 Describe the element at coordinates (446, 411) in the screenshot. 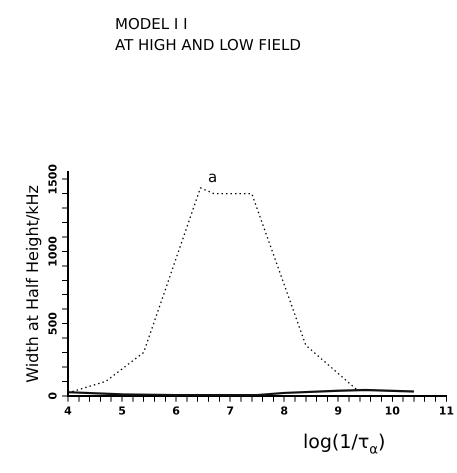

I see `x-tick-label: 11` at that location.